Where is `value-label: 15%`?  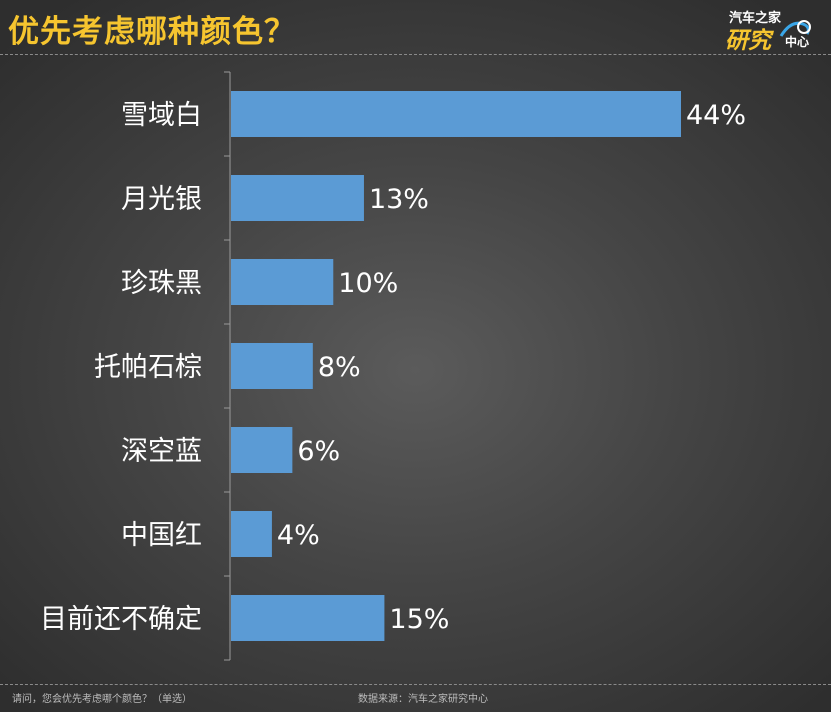
value-label: 15% is located at coordinates (419, 619).